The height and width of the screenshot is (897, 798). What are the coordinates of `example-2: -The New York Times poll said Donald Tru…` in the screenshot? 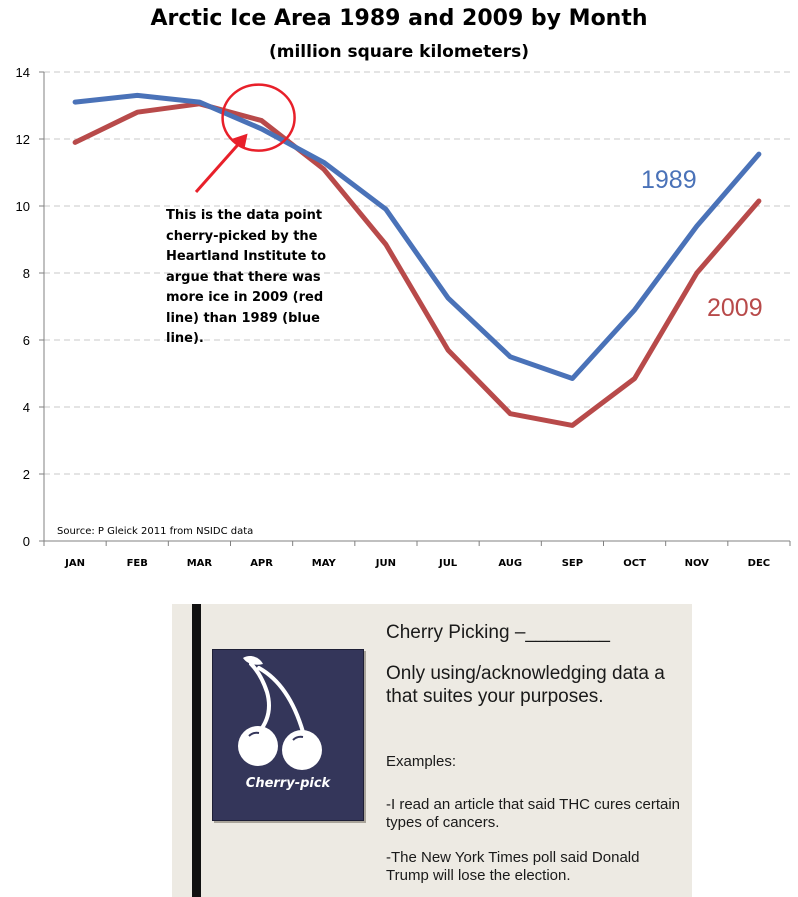 It's located at (513, 866).